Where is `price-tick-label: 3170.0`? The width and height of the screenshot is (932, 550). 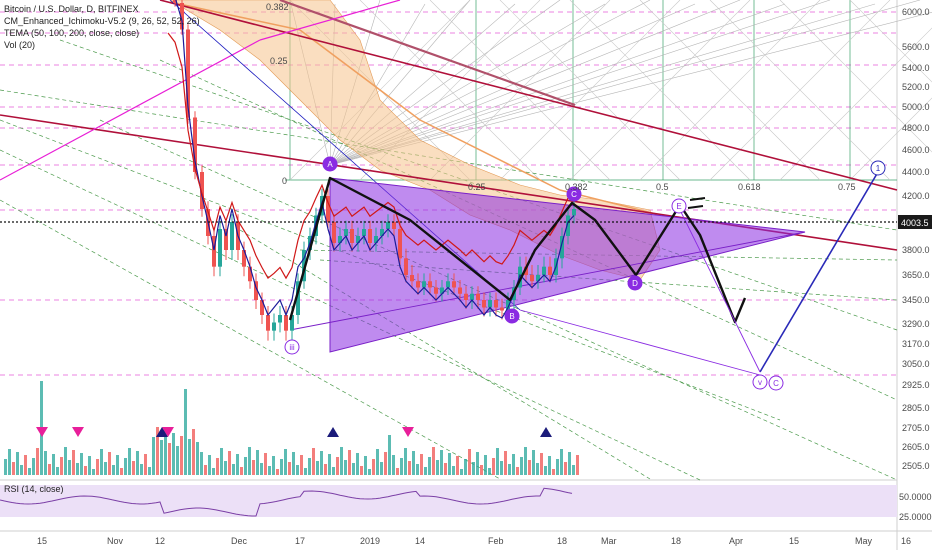 price-tick-label: 3170.0 is located at coordinates (916, 344).